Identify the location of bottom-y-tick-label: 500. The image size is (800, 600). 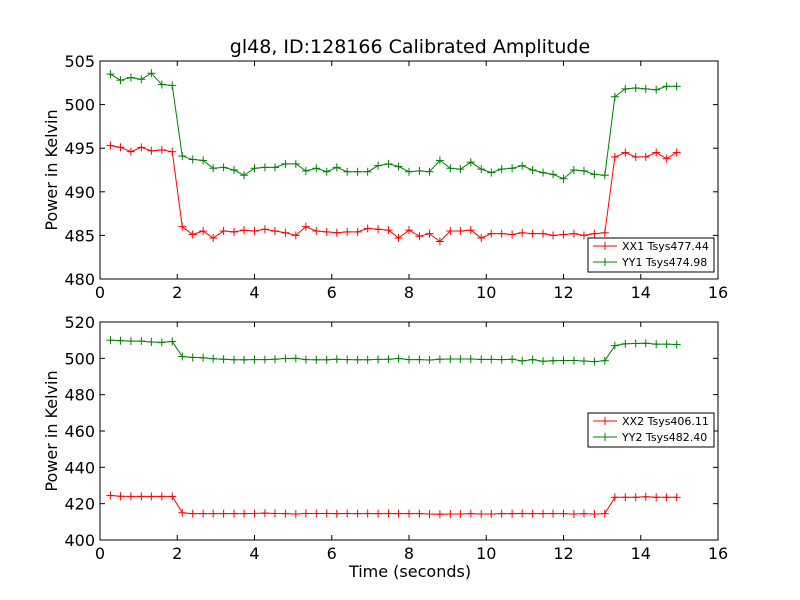
(79, 358).